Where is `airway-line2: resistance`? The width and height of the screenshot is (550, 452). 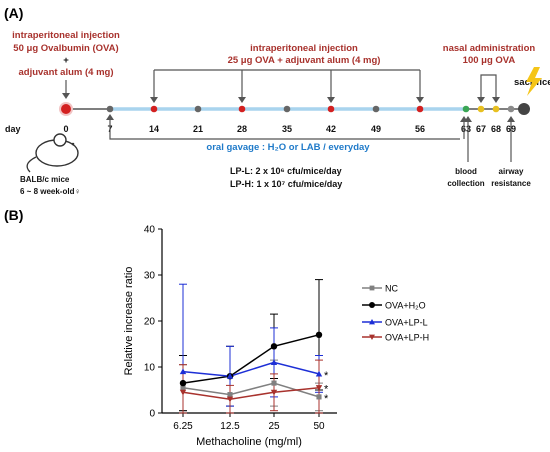 airway-line2: resistance is located at coordinates (511, 183).